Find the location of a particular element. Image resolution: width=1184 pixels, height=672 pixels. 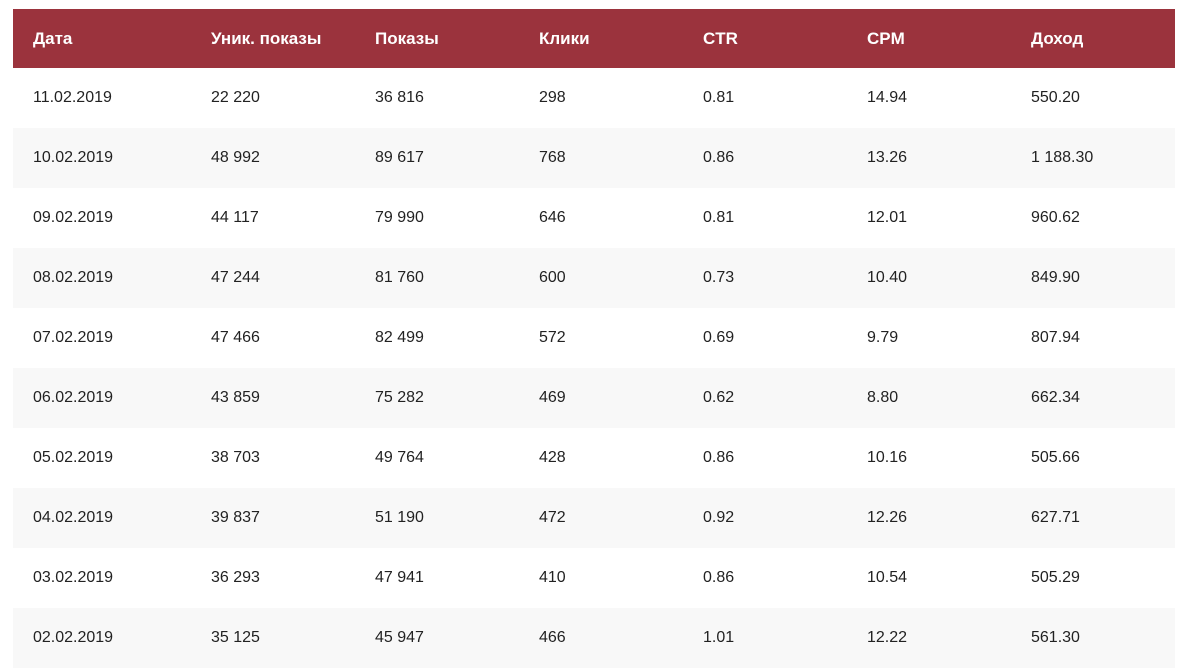

date-cell: 10.02.2019 is located at coordinates (73, 157).